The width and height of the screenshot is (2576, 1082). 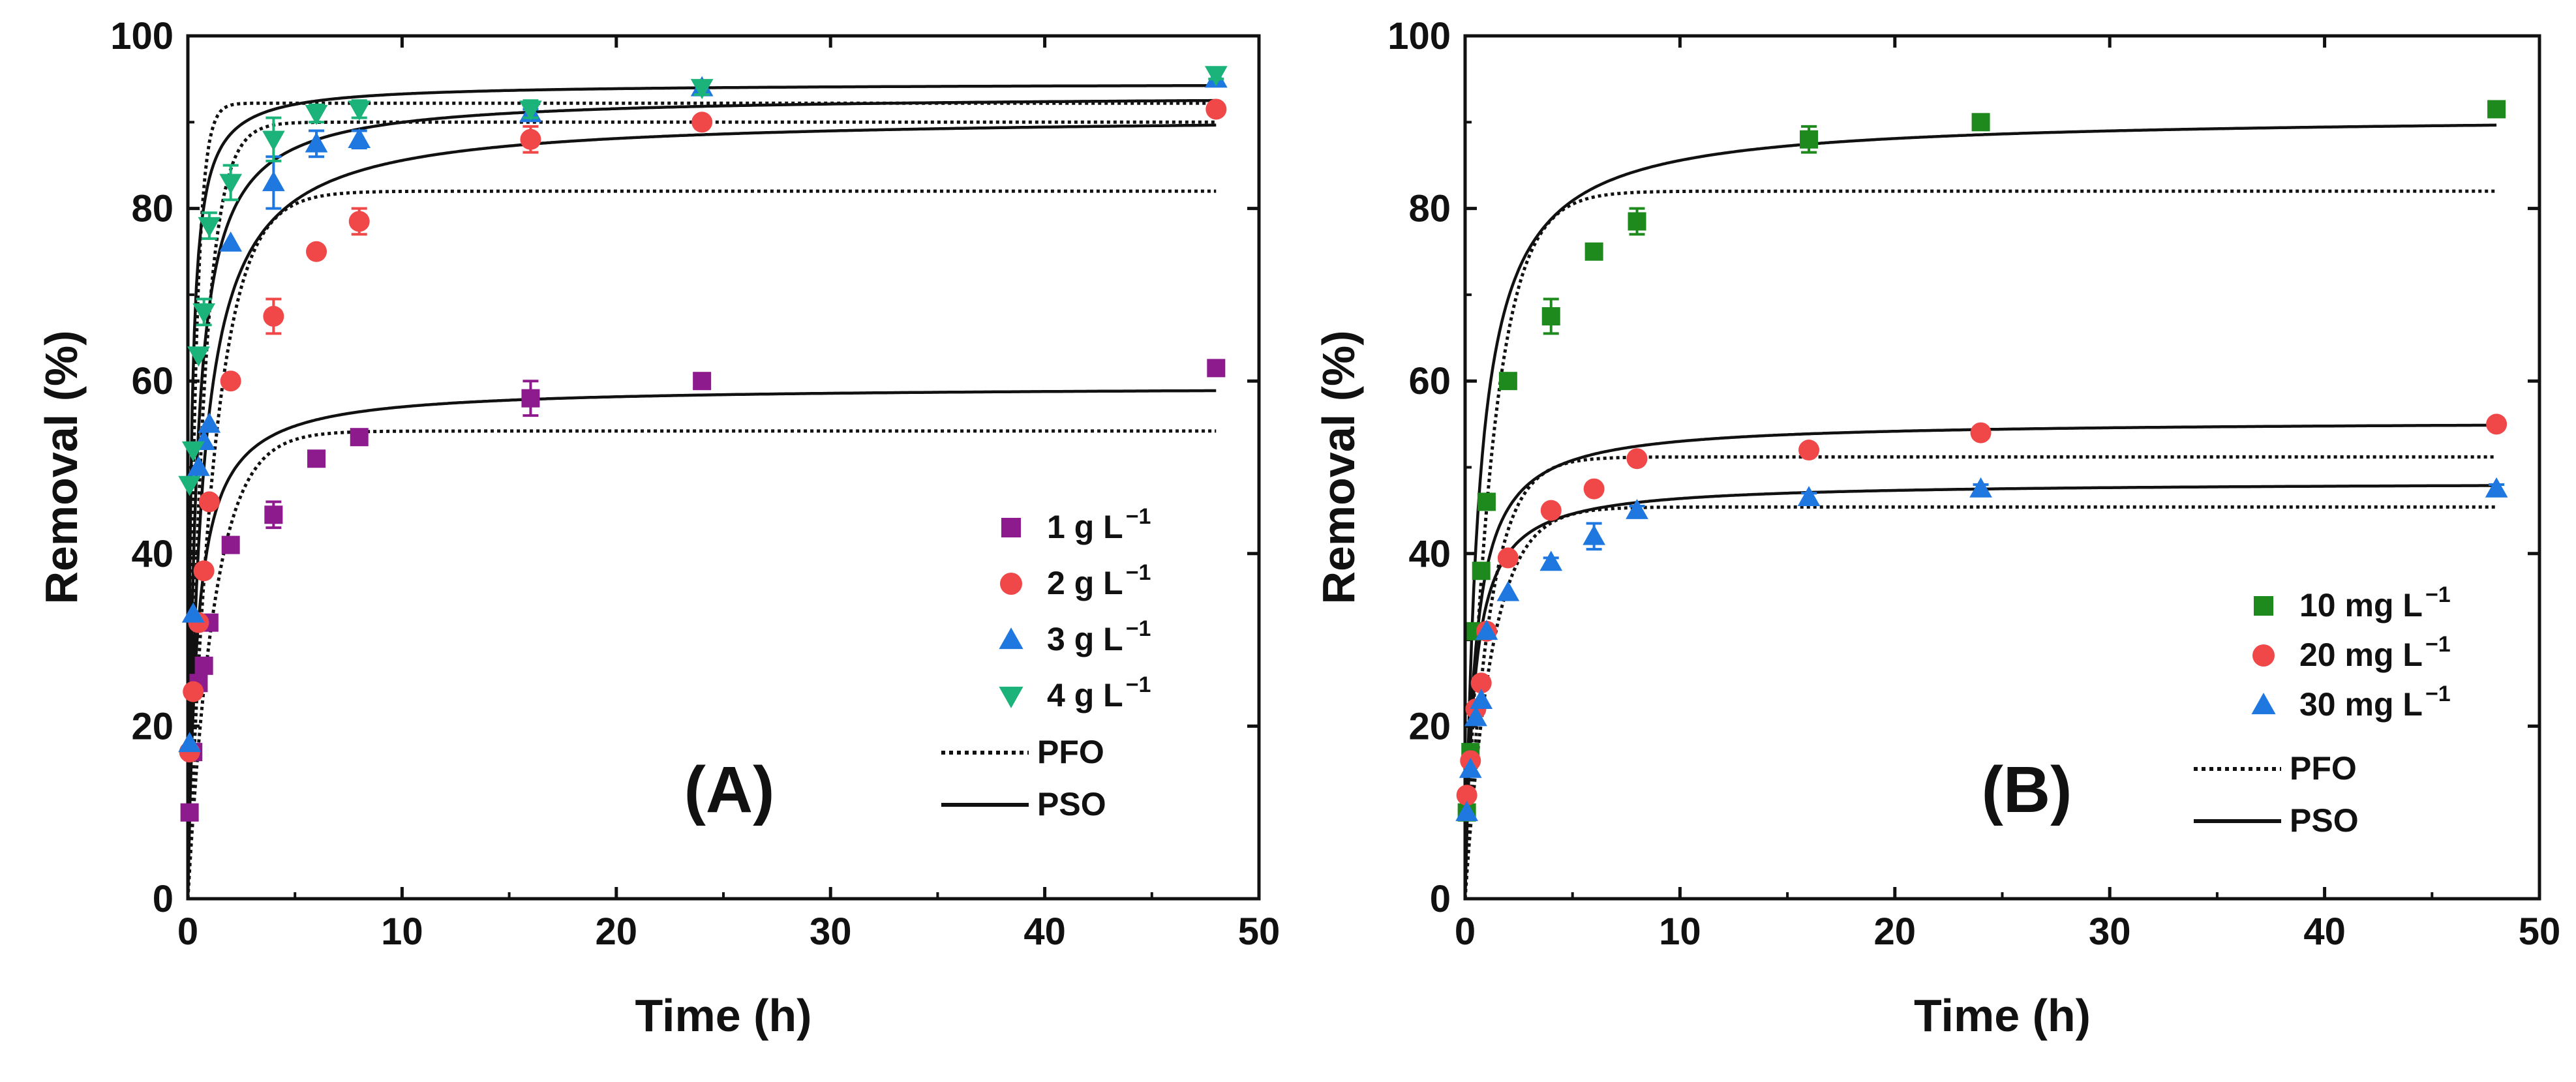 I want to click on x-tick-label: 10, so click(x=402, y=931).